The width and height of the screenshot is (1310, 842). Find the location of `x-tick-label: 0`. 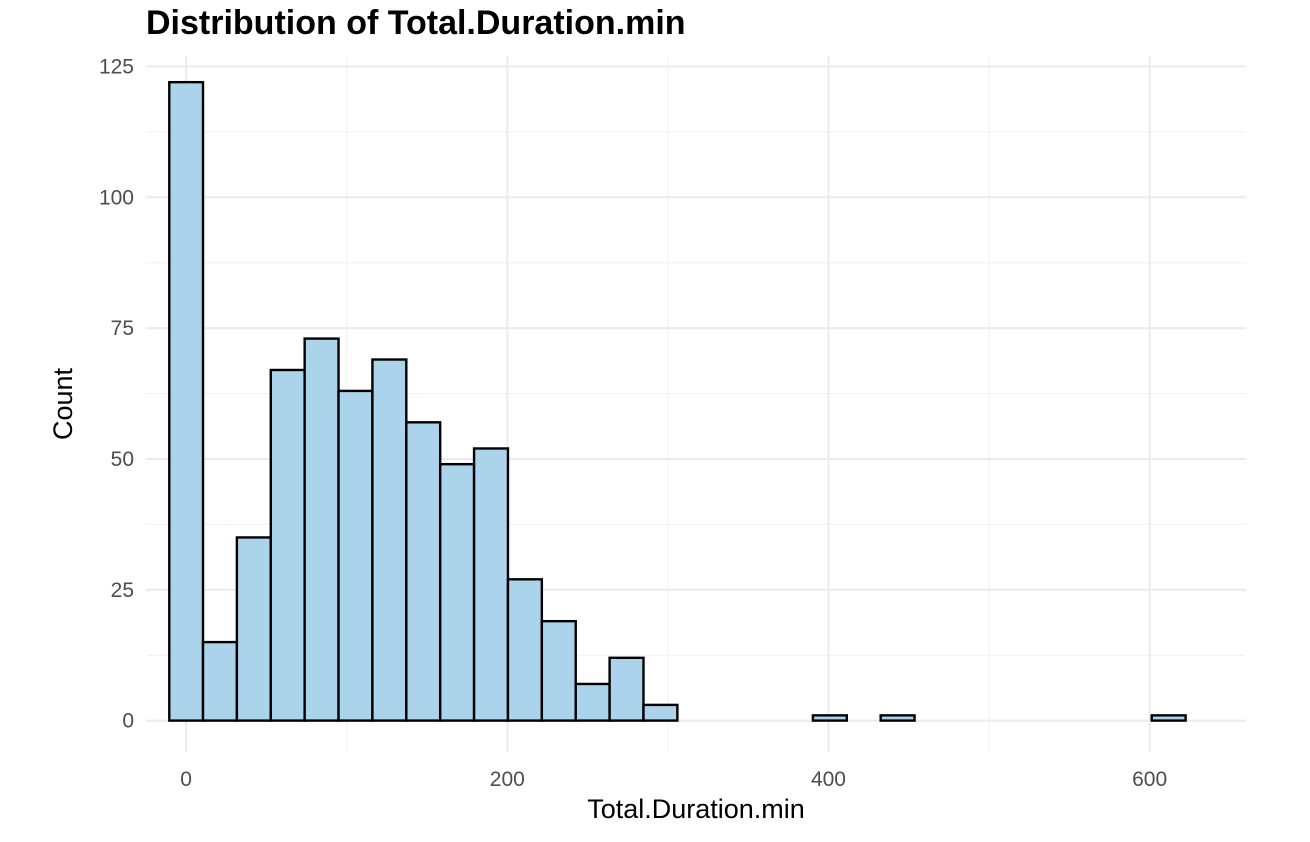

x-tick-label: 0 is located at coordinates (186, 779).